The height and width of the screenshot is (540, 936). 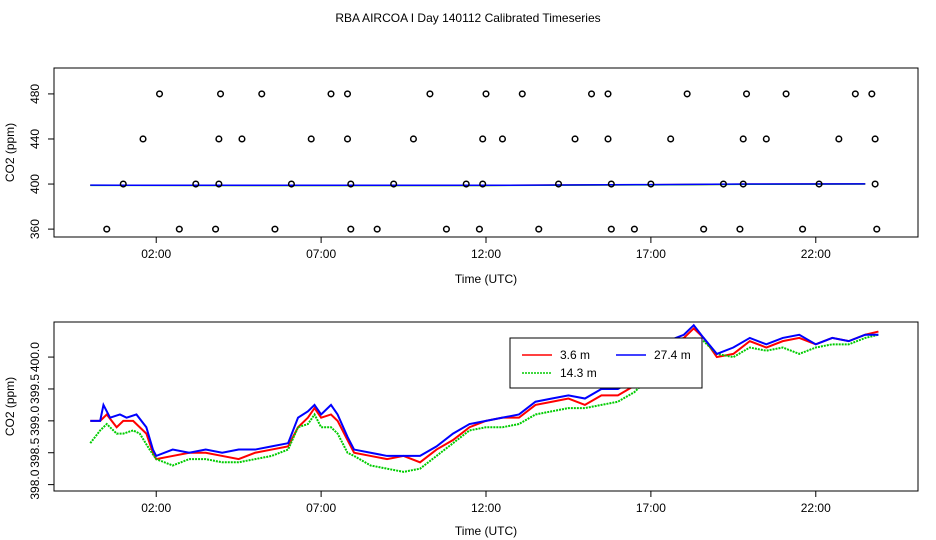 What do you see at coordinates (672, 355) in the screenshot?
I see `legend-label: 27.4 m` at bounding box center [672, 355].